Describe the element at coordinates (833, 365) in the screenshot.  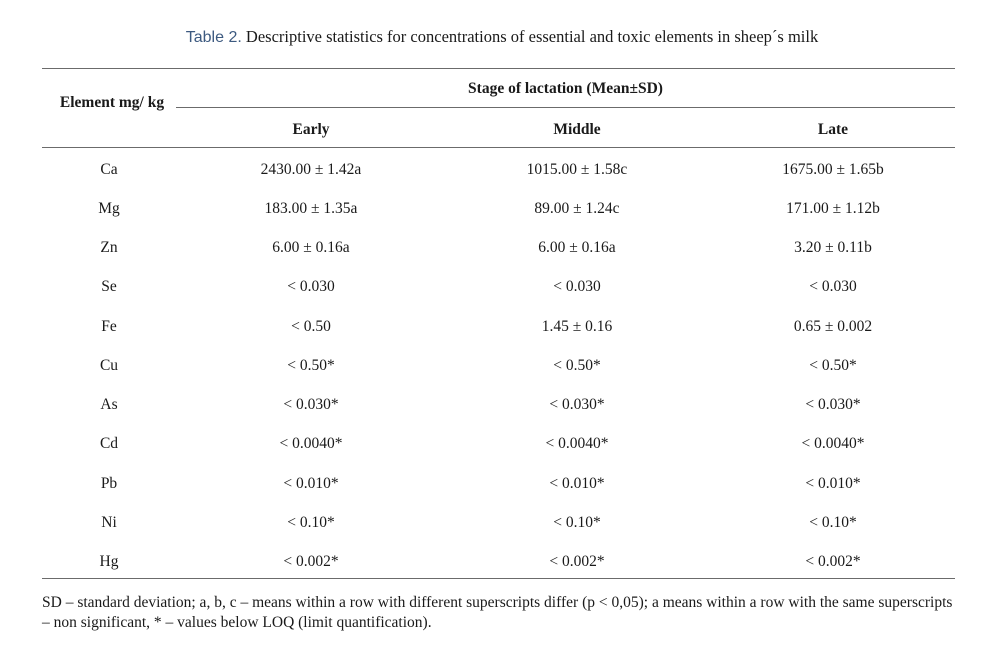
I see `cell-late: < 0.50*` at that location.